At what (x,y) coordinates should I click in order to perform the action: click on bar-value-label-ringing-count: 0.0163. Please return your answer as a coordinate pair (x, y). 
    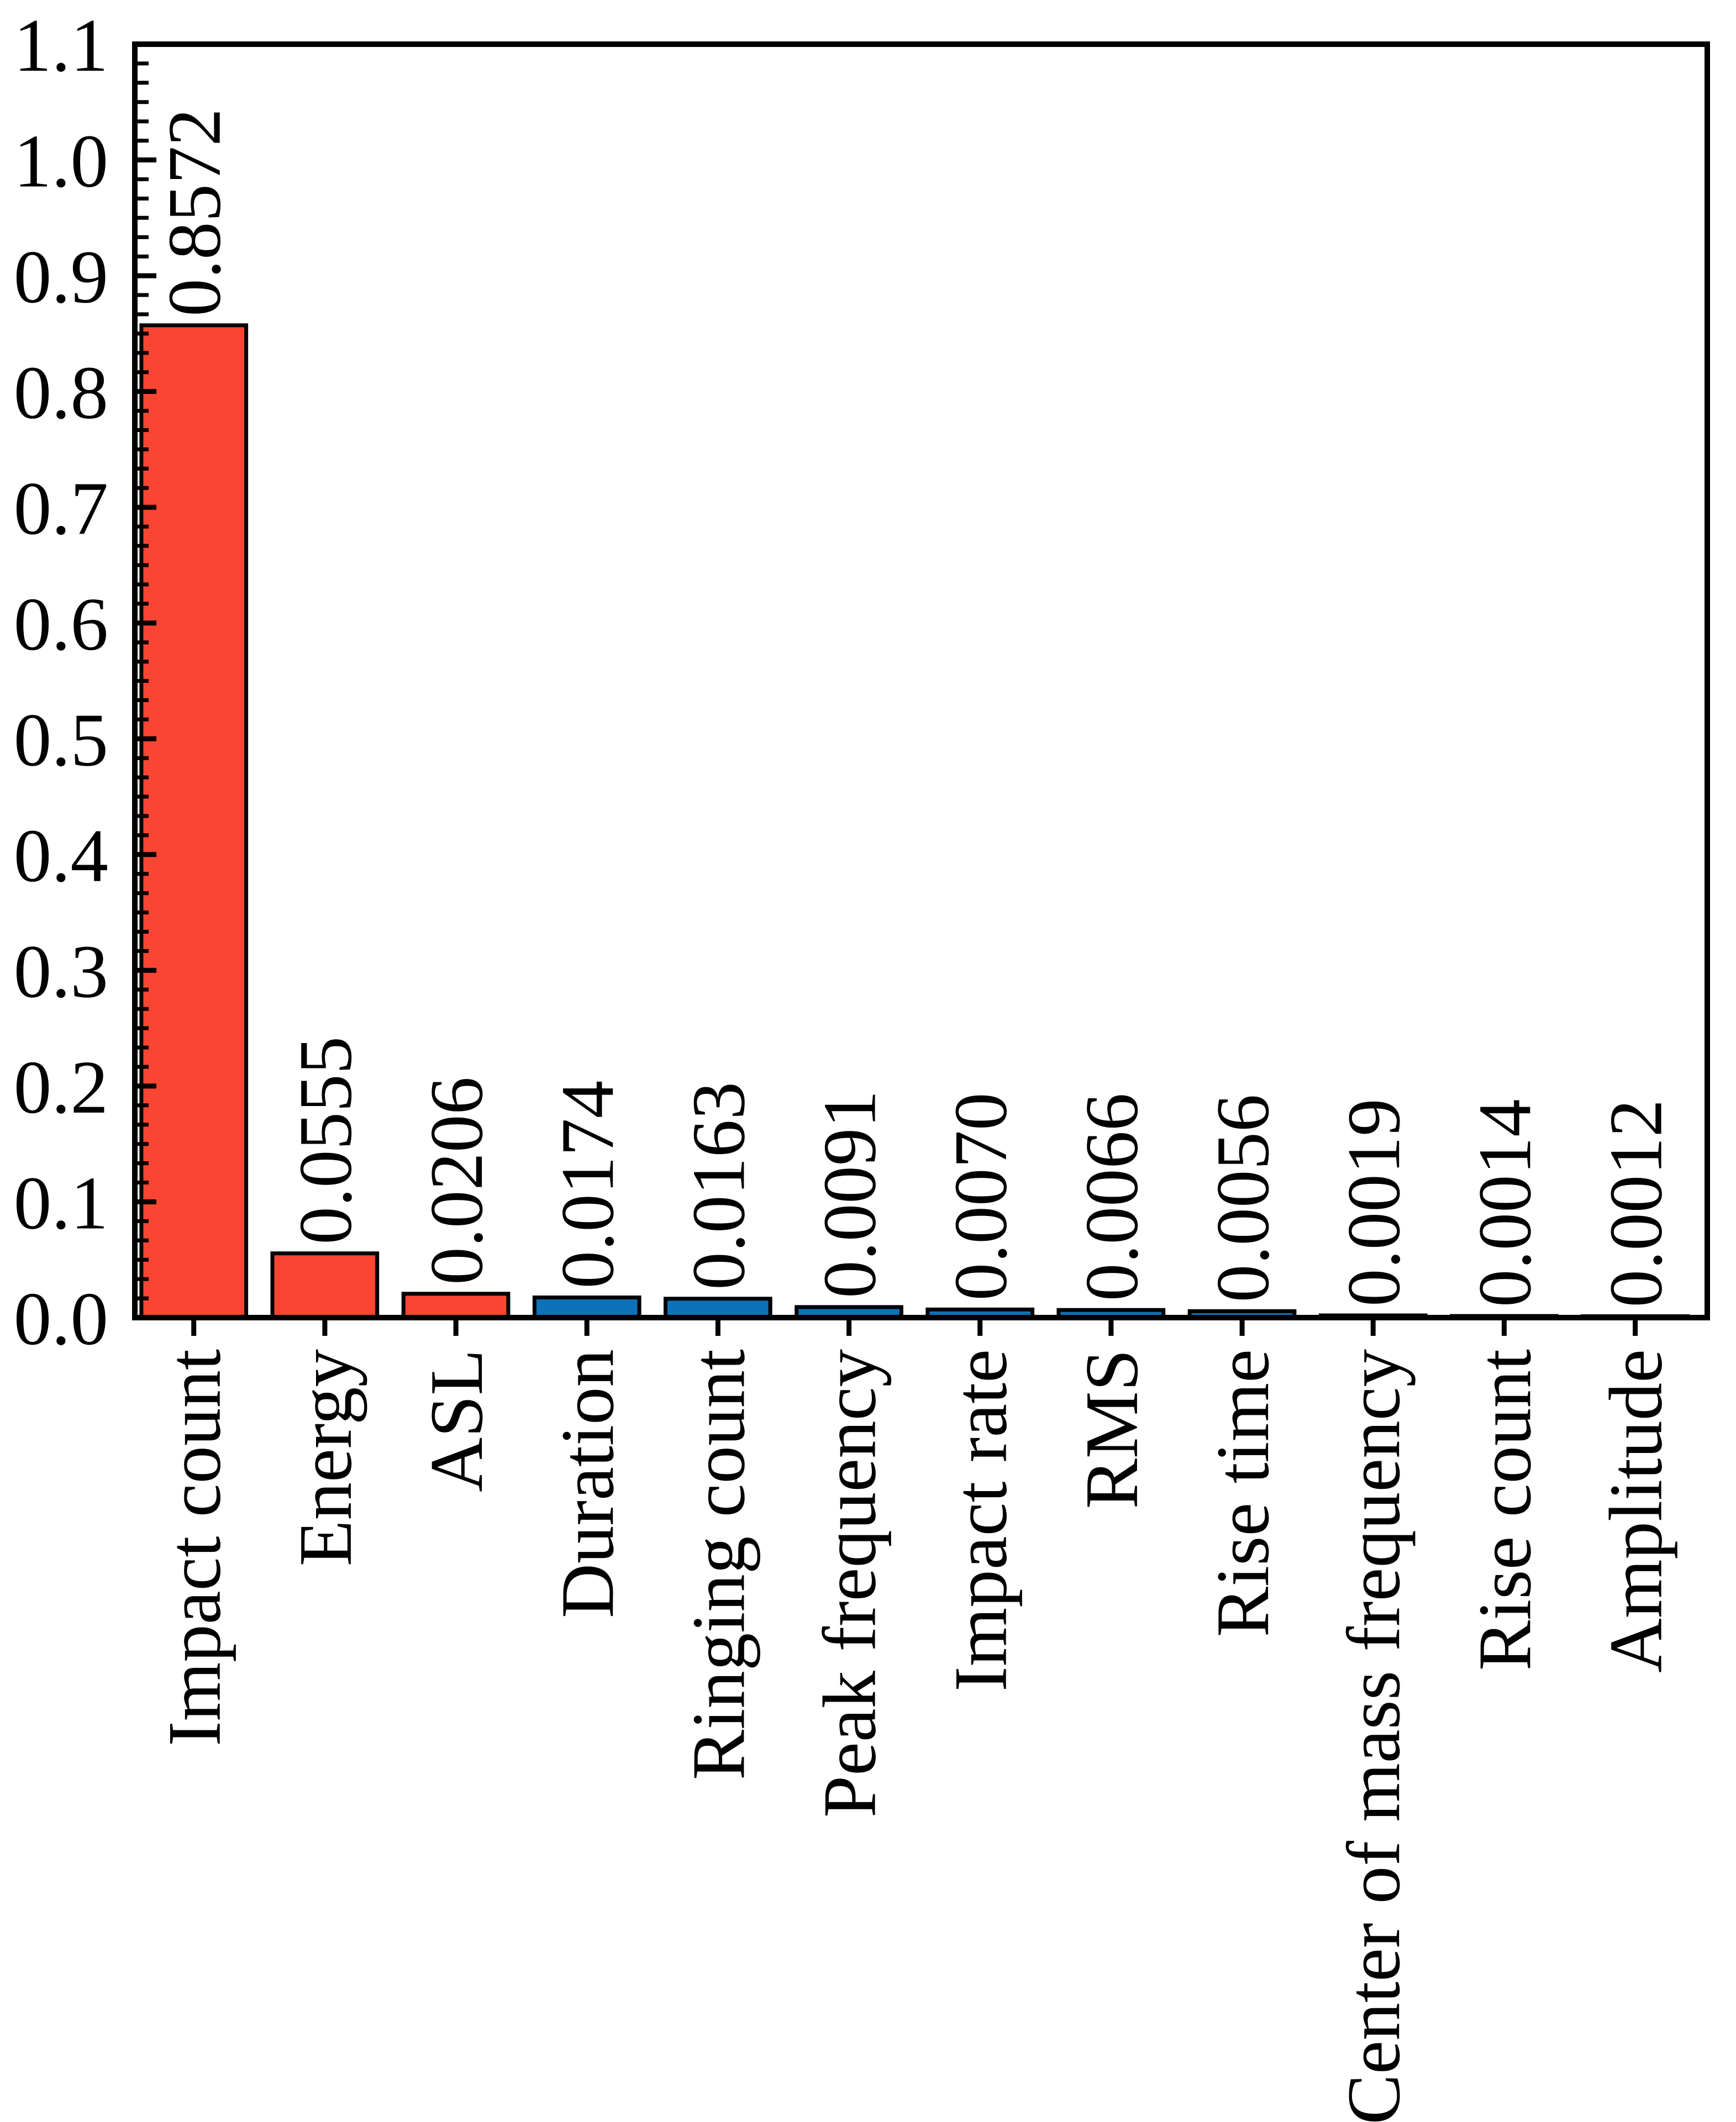
    Looking at the image, I should click on (718, 1186).